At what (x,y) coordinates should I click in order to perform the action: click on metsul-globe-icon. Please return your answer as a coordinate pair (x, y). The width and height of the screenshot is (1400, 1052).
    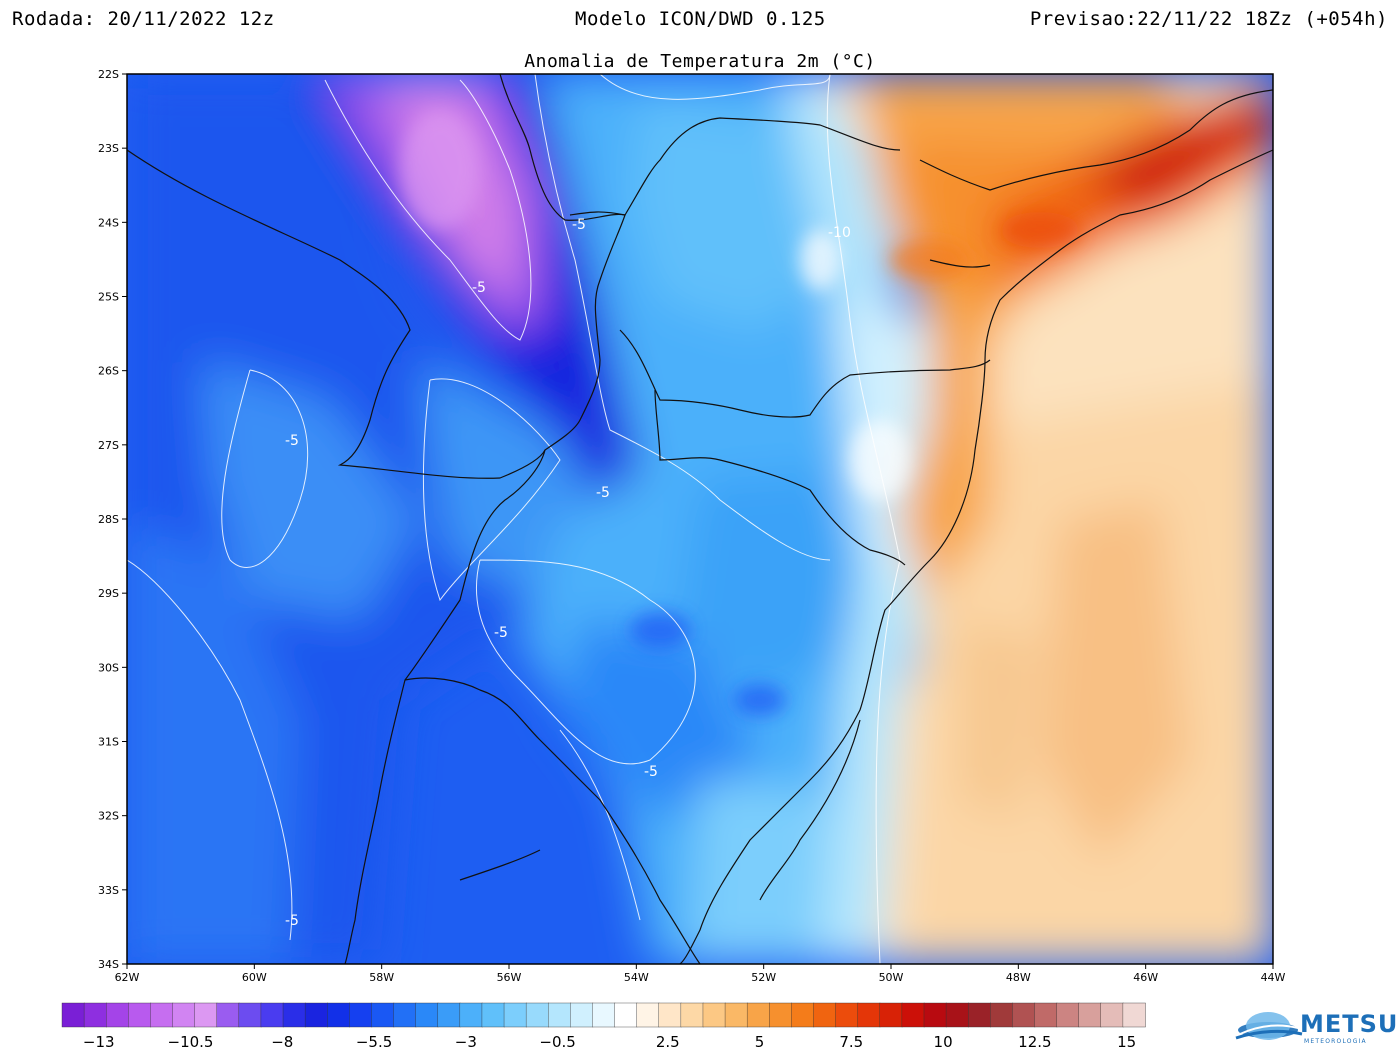
    Looking at the image, I should click on (1269, 1026).